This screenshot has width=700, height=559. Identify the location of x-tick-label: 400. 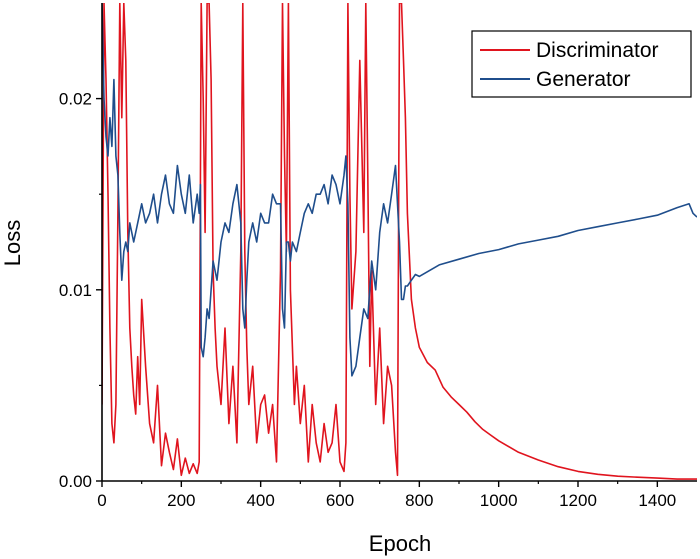
(260, 500).